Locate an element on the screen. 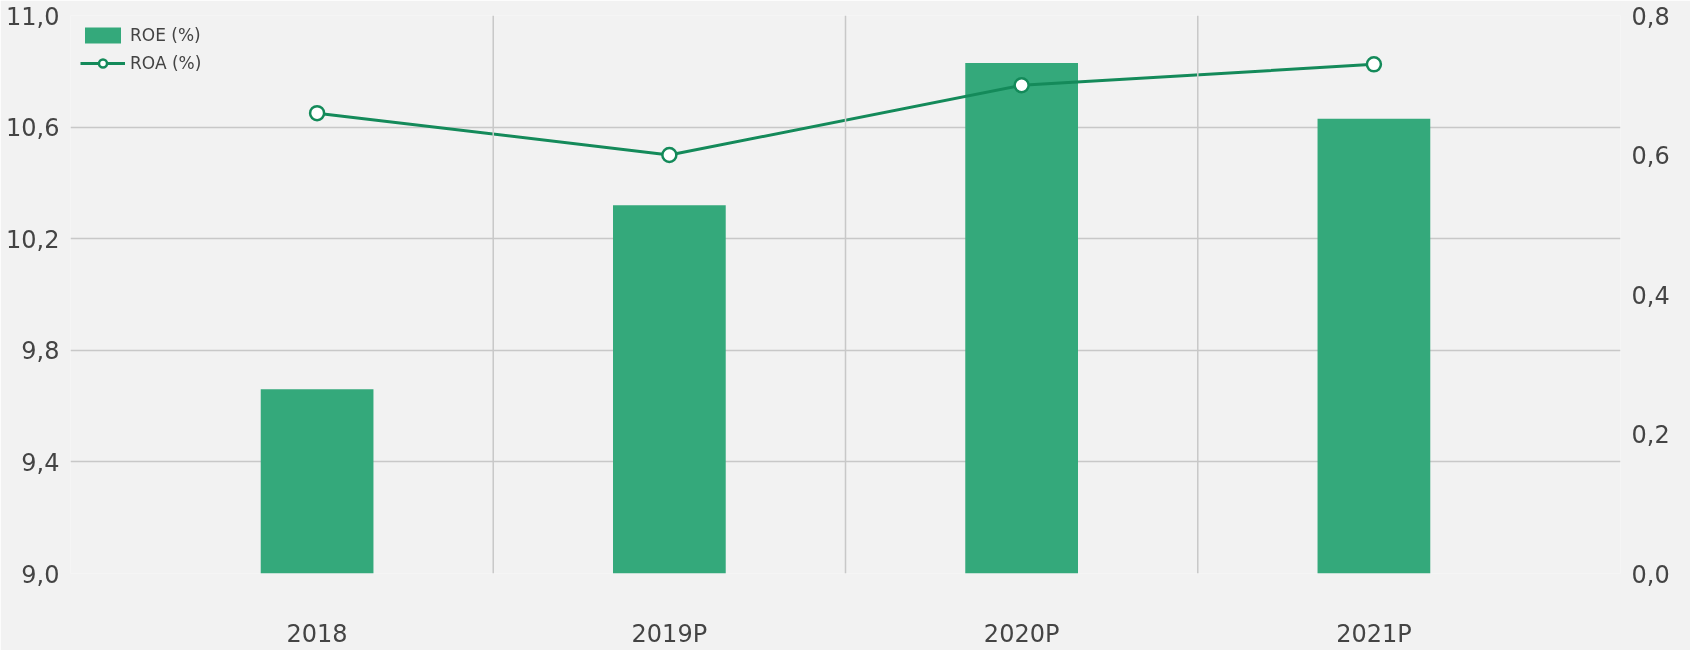 This screenshot has height=657, width=1698. y-tick-label: 9,0 is located at coordinates (40, 574).